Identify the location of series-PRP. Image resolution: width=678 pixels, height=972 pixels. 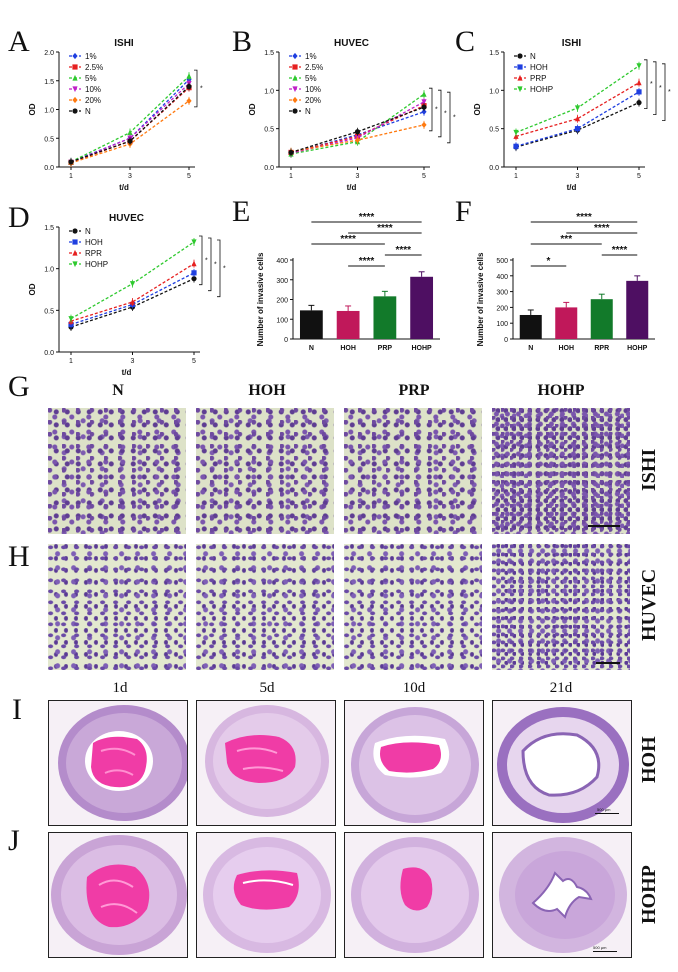
(577, 109).